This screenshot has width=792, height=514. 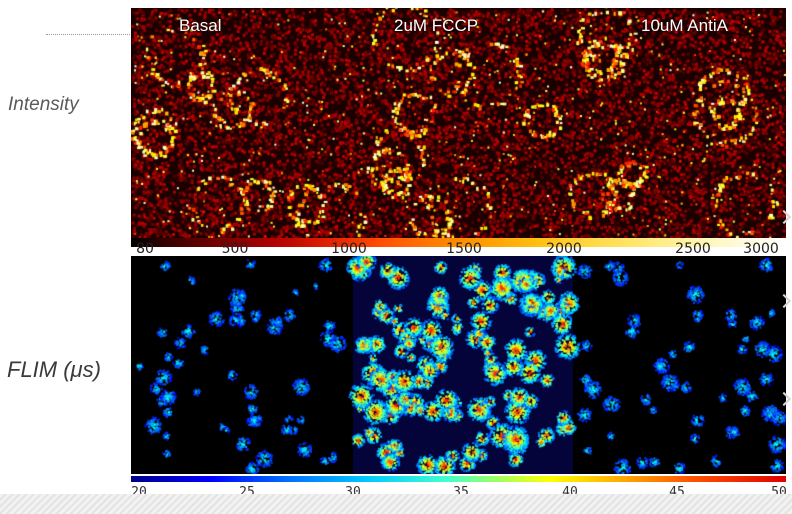 What do you see at coordinates (200, 25) in the screenshot?
I see `condition-label-basal: Basal` at bounding box center [200, 25].